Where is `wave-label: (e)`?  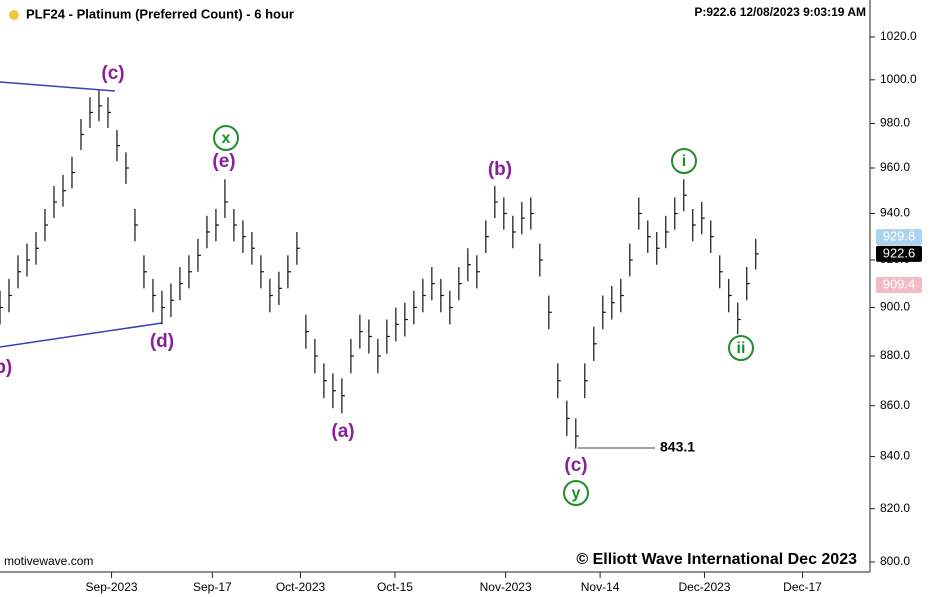
wave-label: (e) is located at coordinates (223, 161).